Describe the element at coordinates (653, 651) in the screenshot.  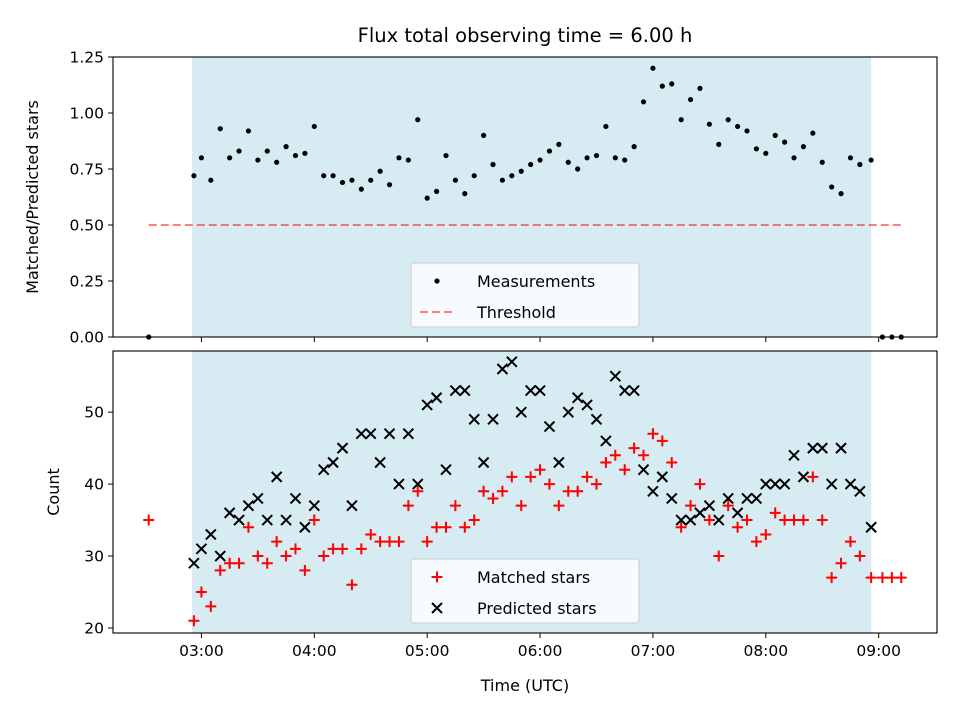
I see `x-tick-label: 07:00` at that location.